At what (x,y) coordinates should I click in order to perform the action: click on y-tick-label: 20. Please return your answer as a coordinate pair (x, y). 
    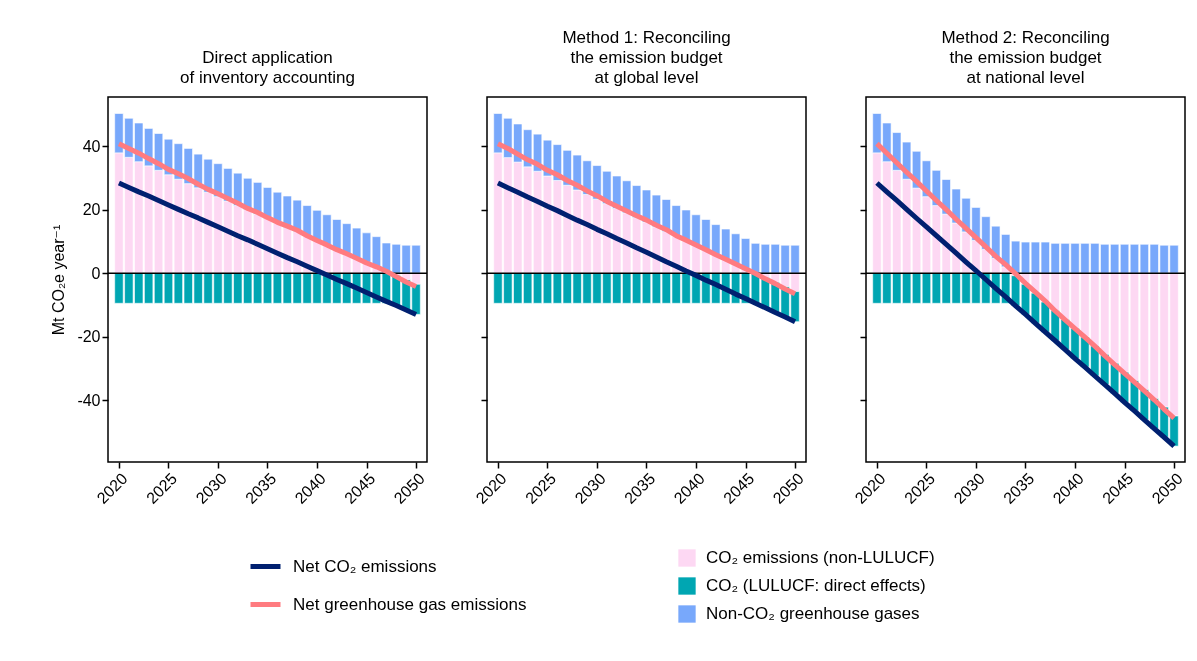
    Looking at the image, I should click on (91, 210).